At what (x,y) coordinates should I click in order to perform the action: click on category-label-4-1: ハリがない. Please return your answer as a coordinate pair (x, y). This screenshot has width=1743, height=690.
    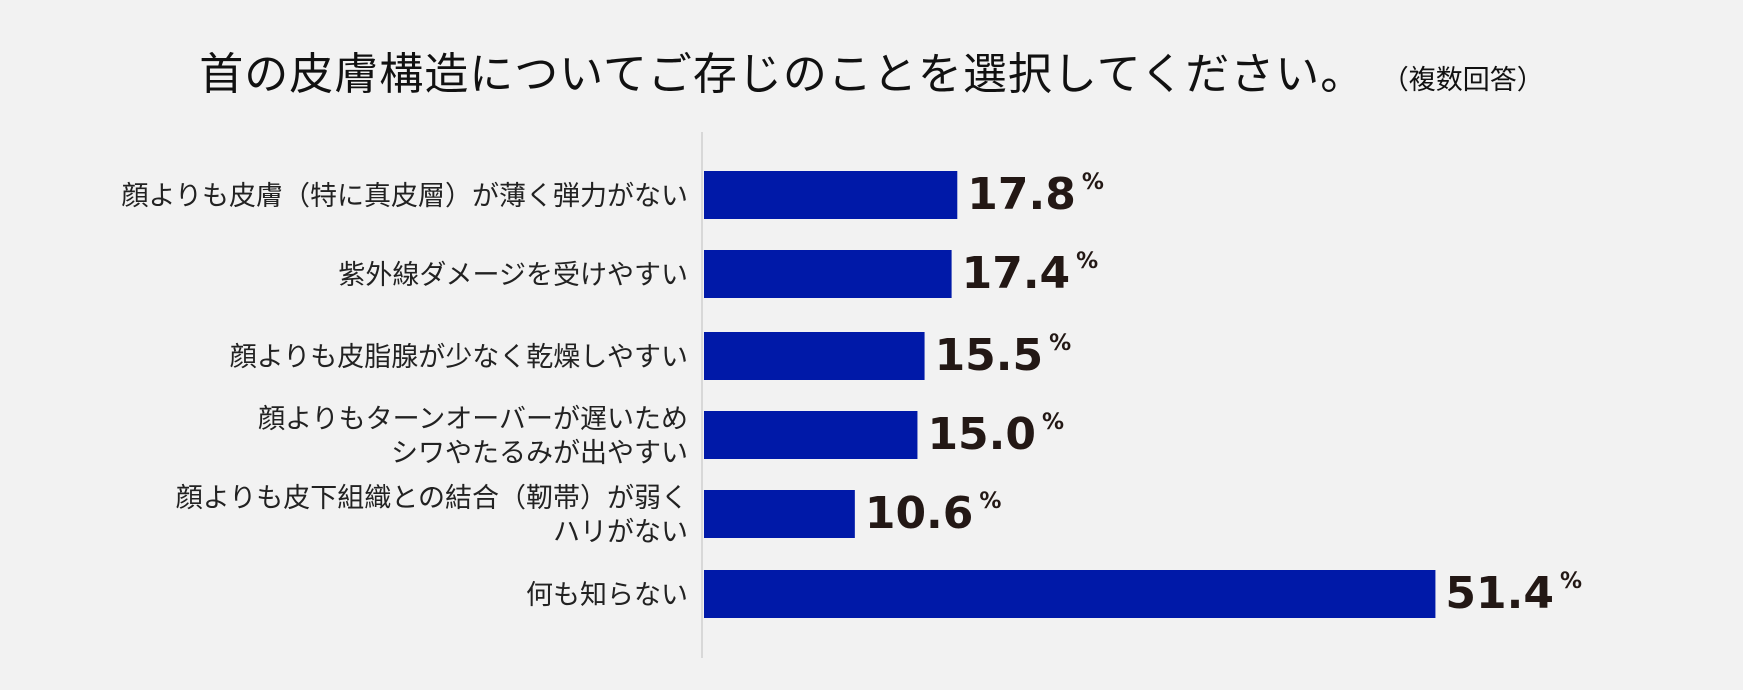
    Looking at the image, I should click on (620, 532).